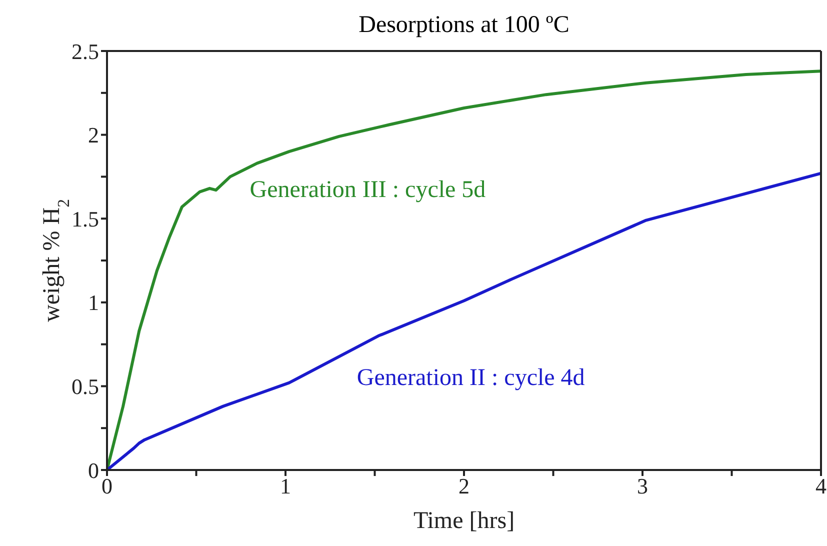  Describe the element at coordinates (470, 378) in the screenshot. I see `series-label: Generation II : cycle 4d` at that location.